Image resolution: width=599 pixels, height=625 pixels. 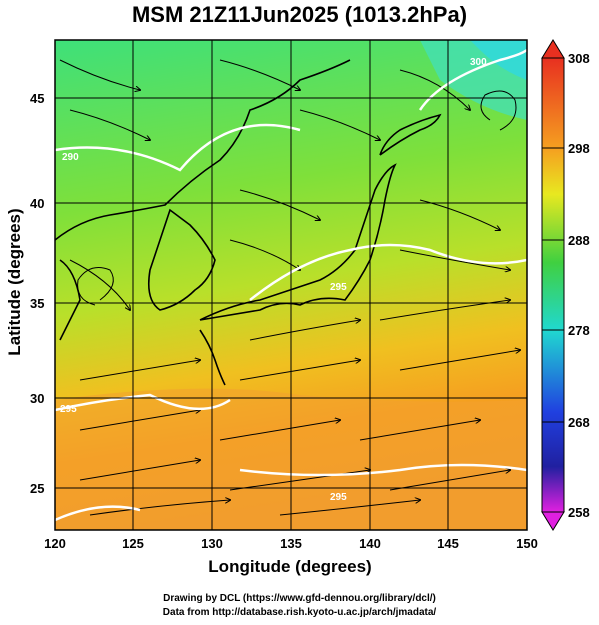 I want to click on map-title: MSM 21Z11Jun2025 (1013.2hPa), so click(x=299, y=14).